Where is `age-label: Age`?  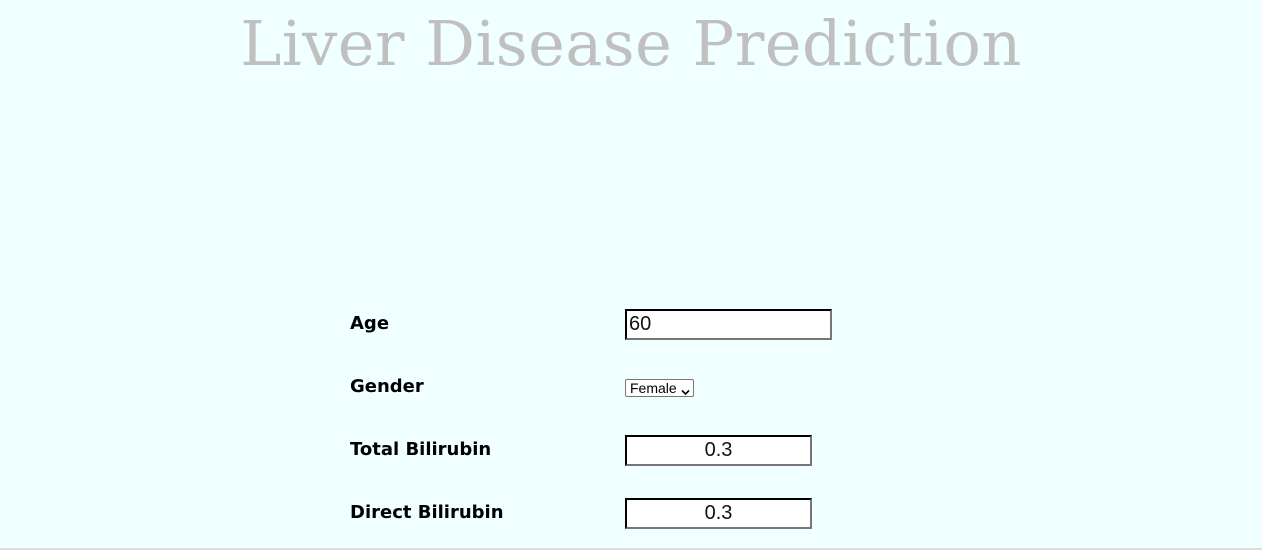
age-label: Age is located at coordinates (370, 323).